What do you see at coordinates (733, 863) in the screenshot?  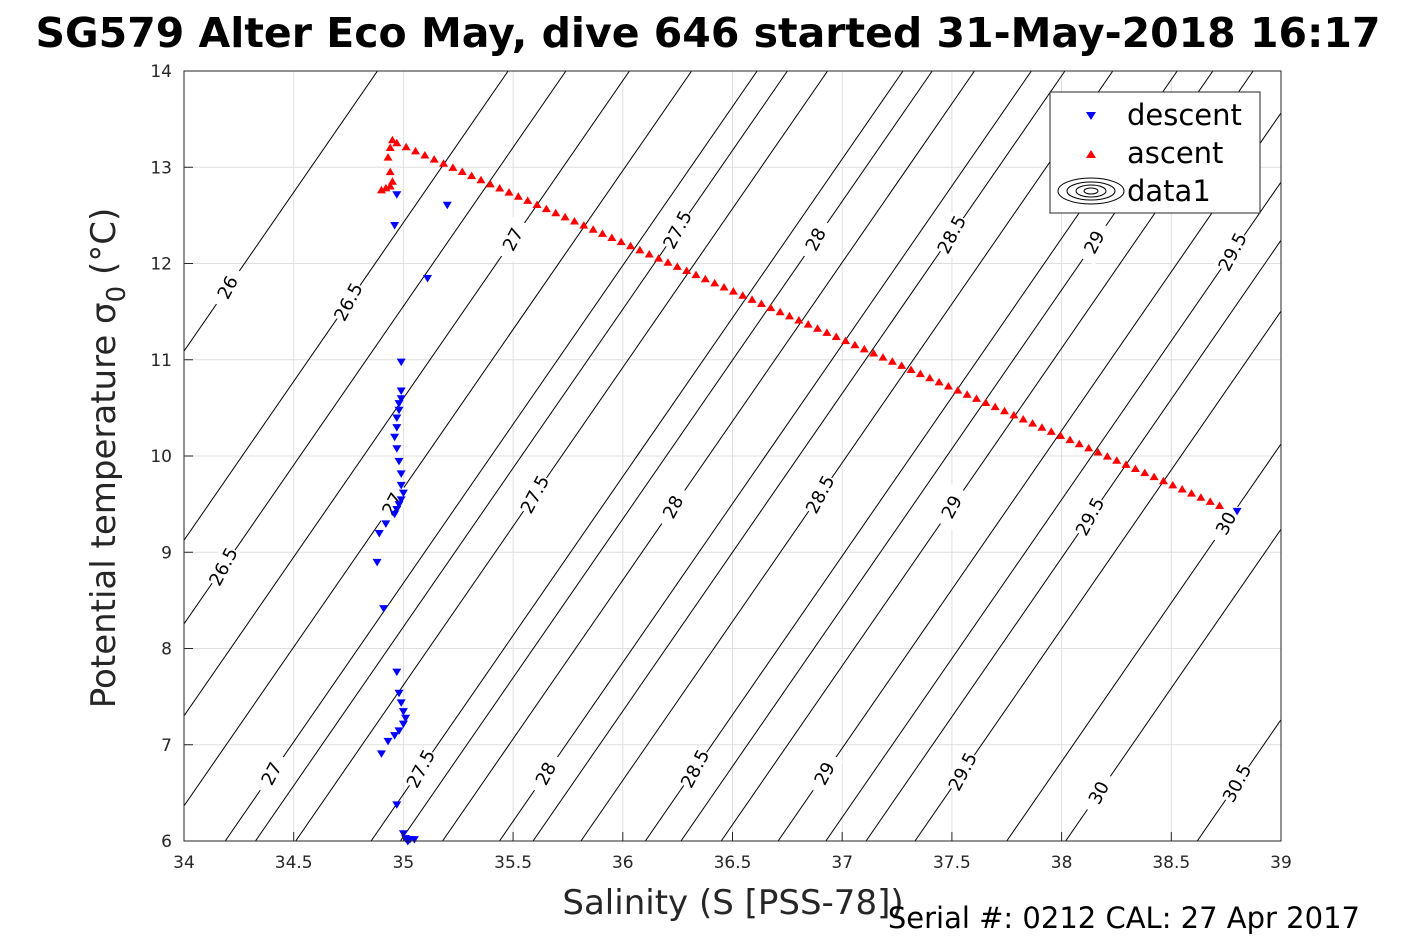 I see `x-tick-label: 36.5` at bounding box center [733, 863].